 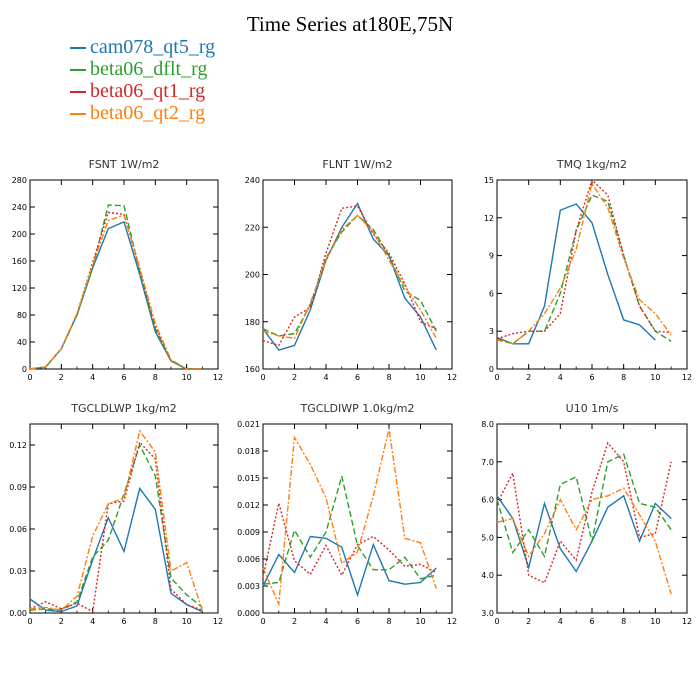 I want to click on legend-entry-beta06-qt2-rg: beta06_qt2_rg, so click(x=200, y=113).